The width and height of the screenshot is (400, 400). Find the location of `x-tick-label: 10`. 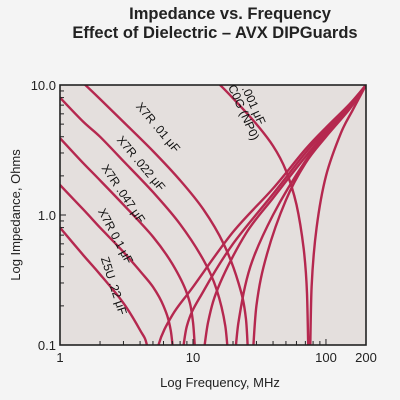

x-tick-label: 10 is located at coordinates (193, 357).